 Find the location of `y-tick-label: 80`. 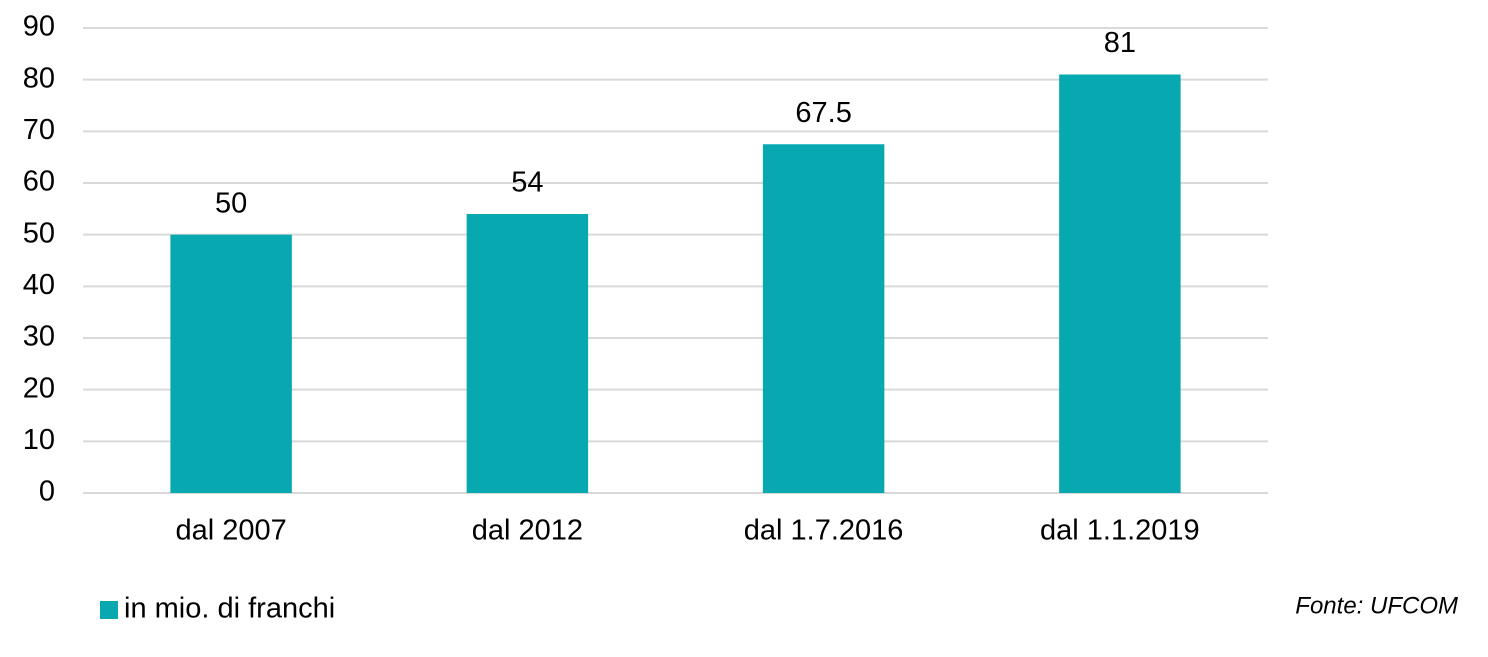

y-tick-label: 80 is located at coordinates (39, 78).